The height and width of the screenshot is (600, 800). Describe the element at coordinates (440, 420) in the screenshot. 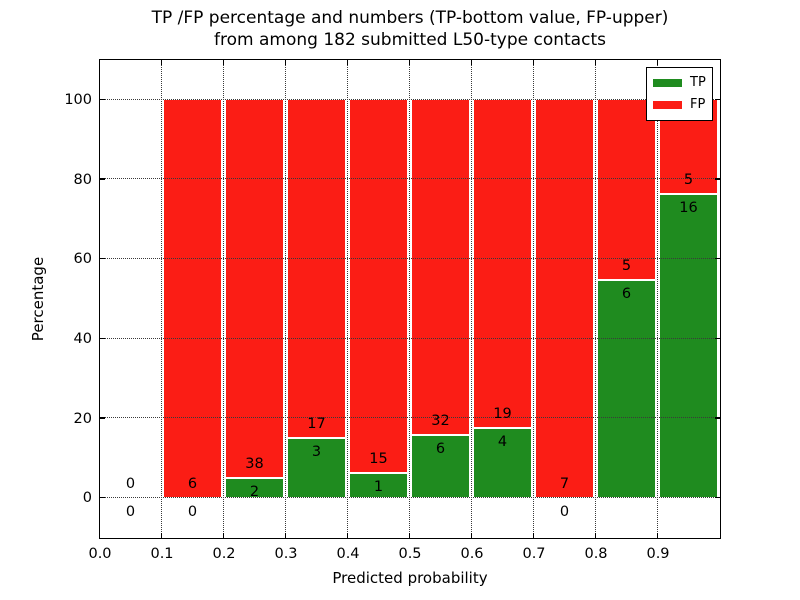

I see `bar-label-fp-count: 32` at that location.